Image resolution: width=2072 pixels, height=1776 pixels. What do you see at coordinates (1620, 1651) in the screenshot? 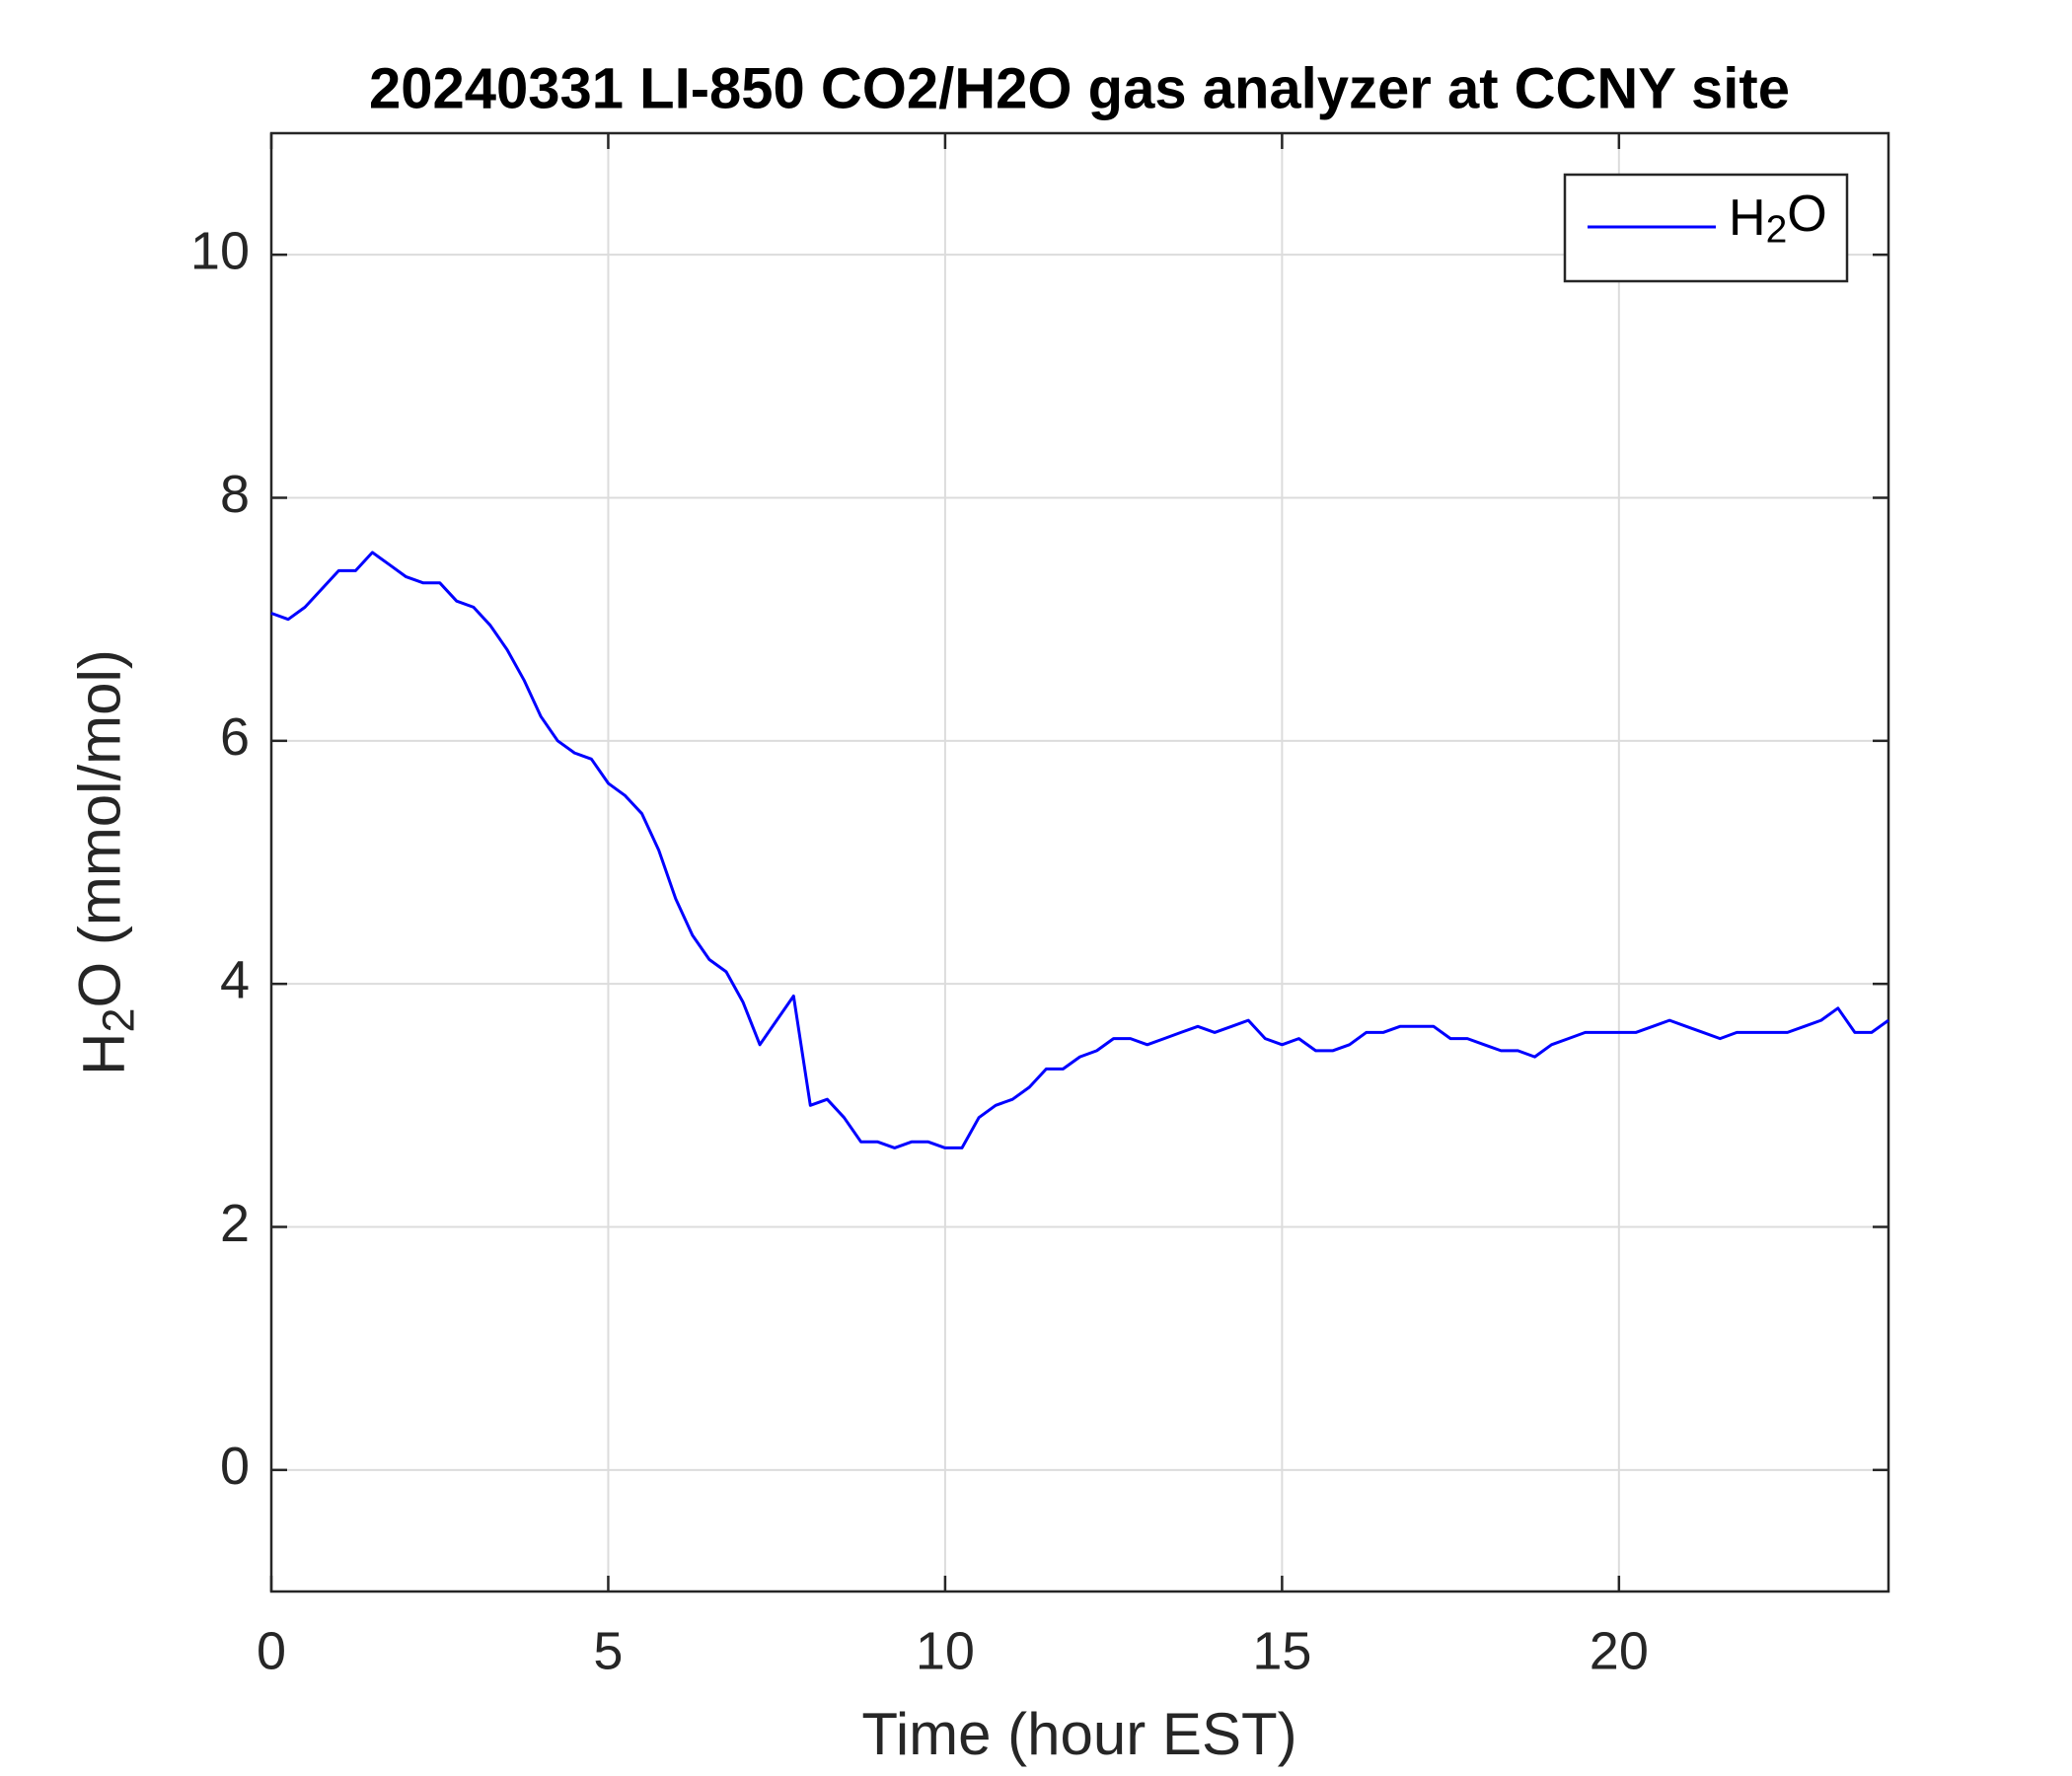
I see `x-tick-label: 20` at bounding box center [1620, 1651].